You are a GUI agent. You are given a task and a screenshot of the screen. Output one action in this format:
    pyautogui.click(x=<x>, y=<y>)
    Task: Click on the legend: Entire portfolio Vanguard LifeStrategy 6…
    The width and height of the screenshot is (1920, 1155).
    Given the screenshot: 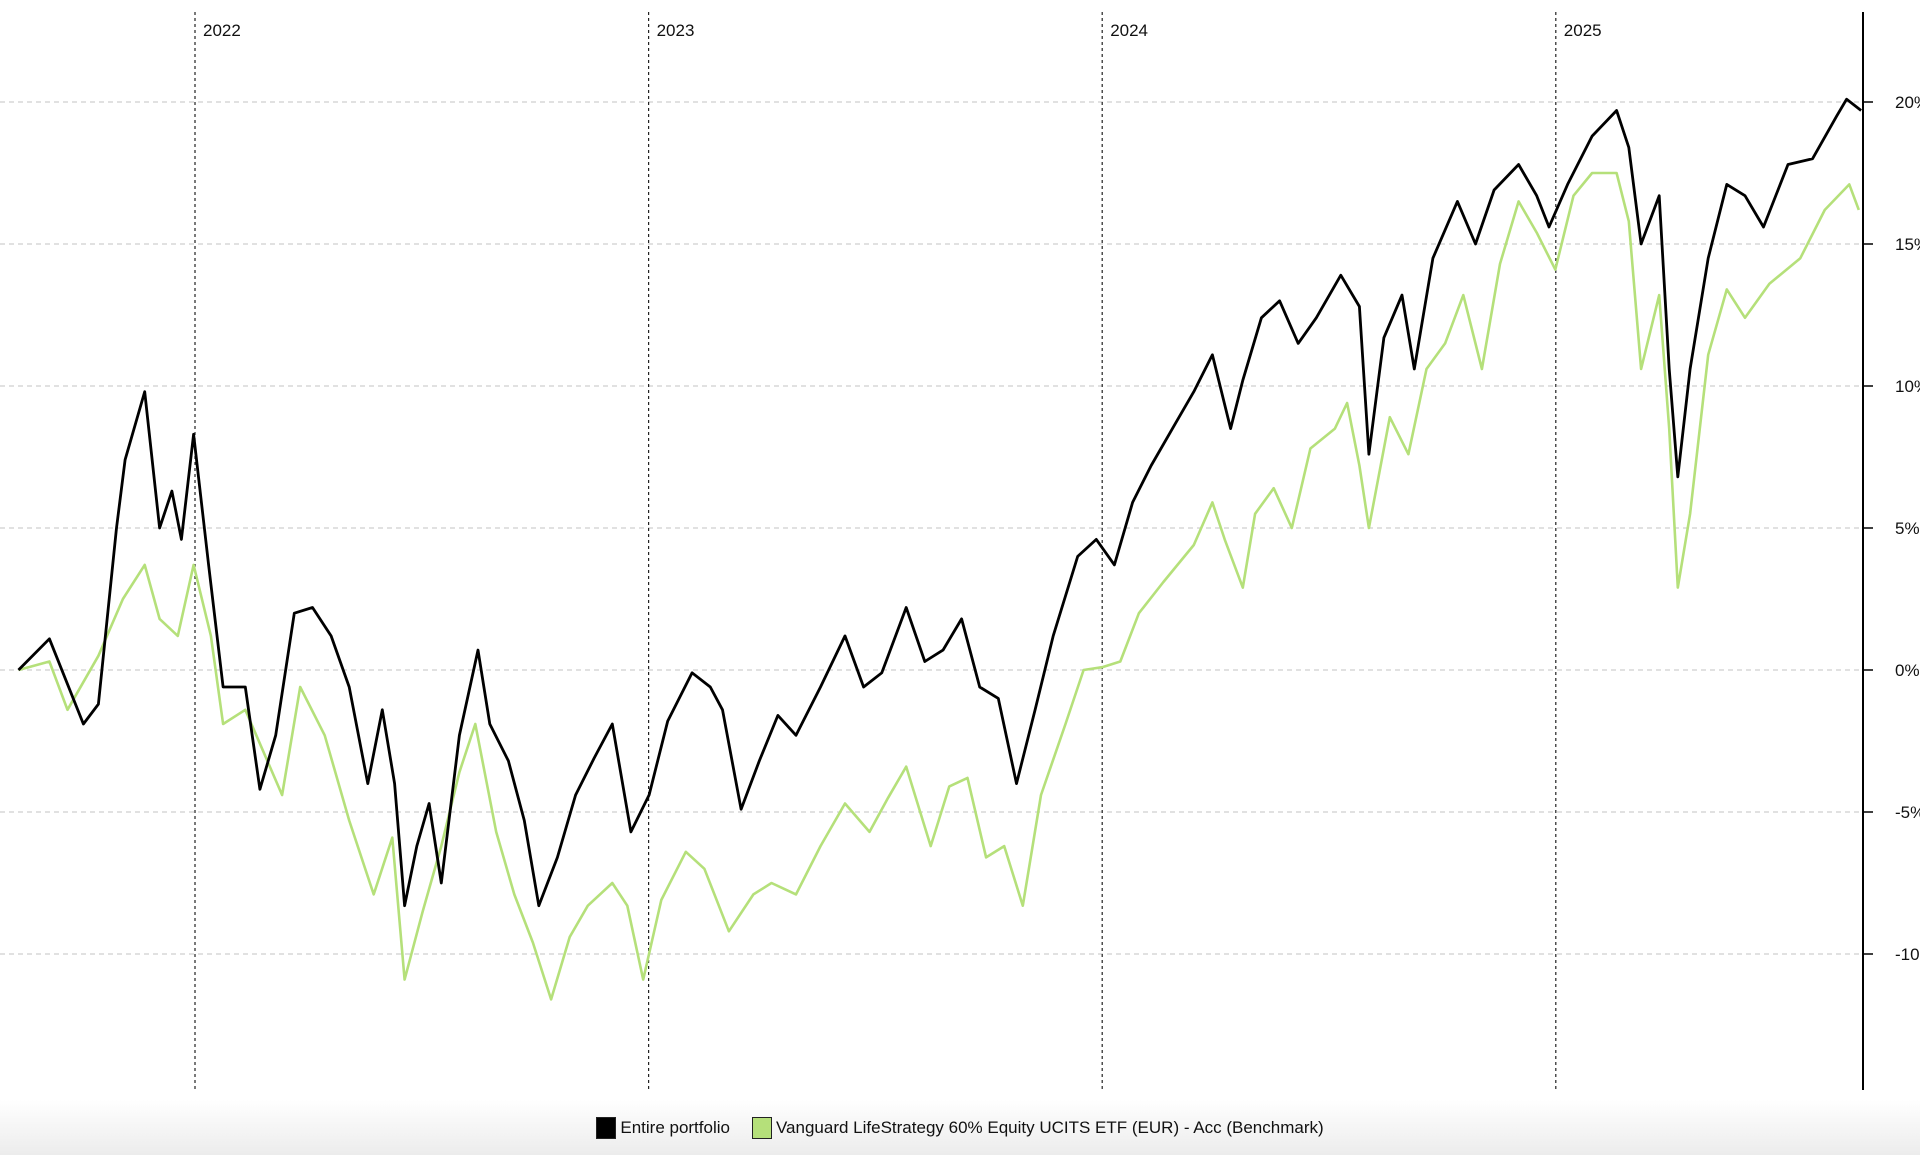 What is the action you would take?
    pyautogui.click(x=960, y=1127)
    